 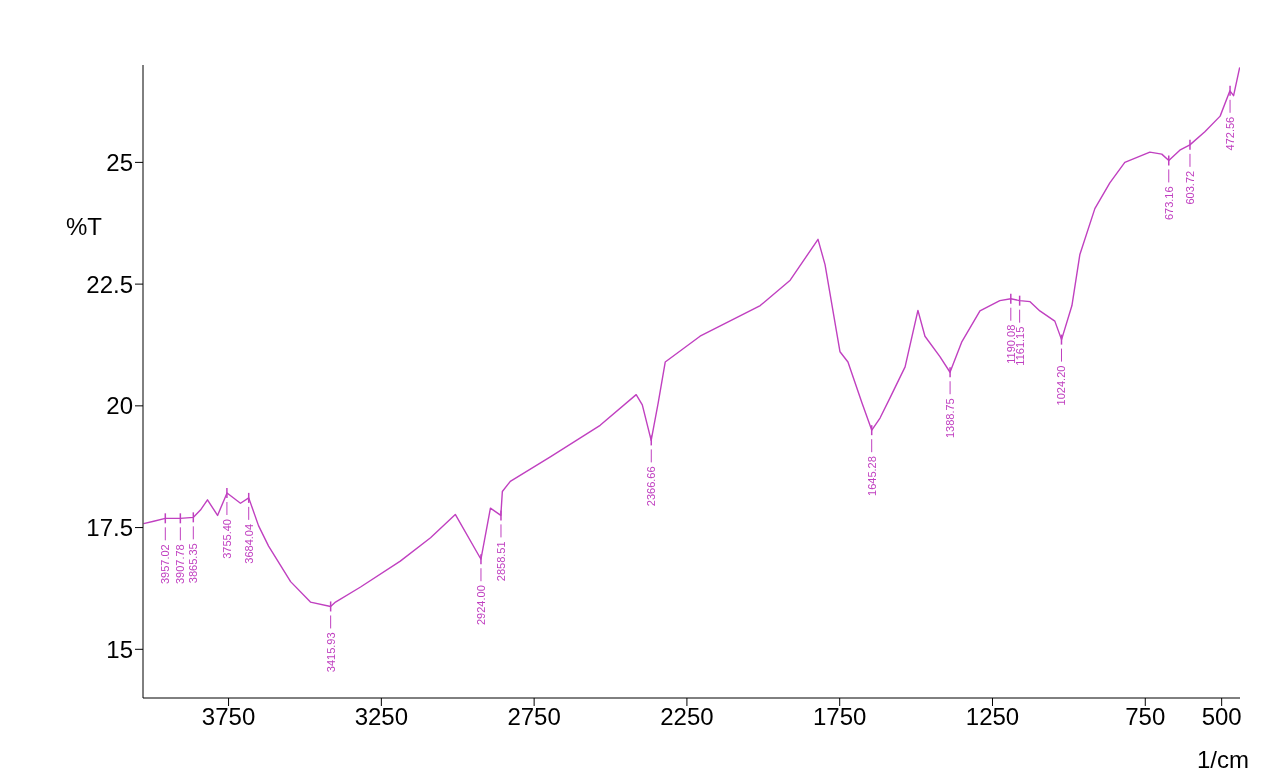 I want to click on x-axis-title: 1/cm, so click(x=1222, y=760).